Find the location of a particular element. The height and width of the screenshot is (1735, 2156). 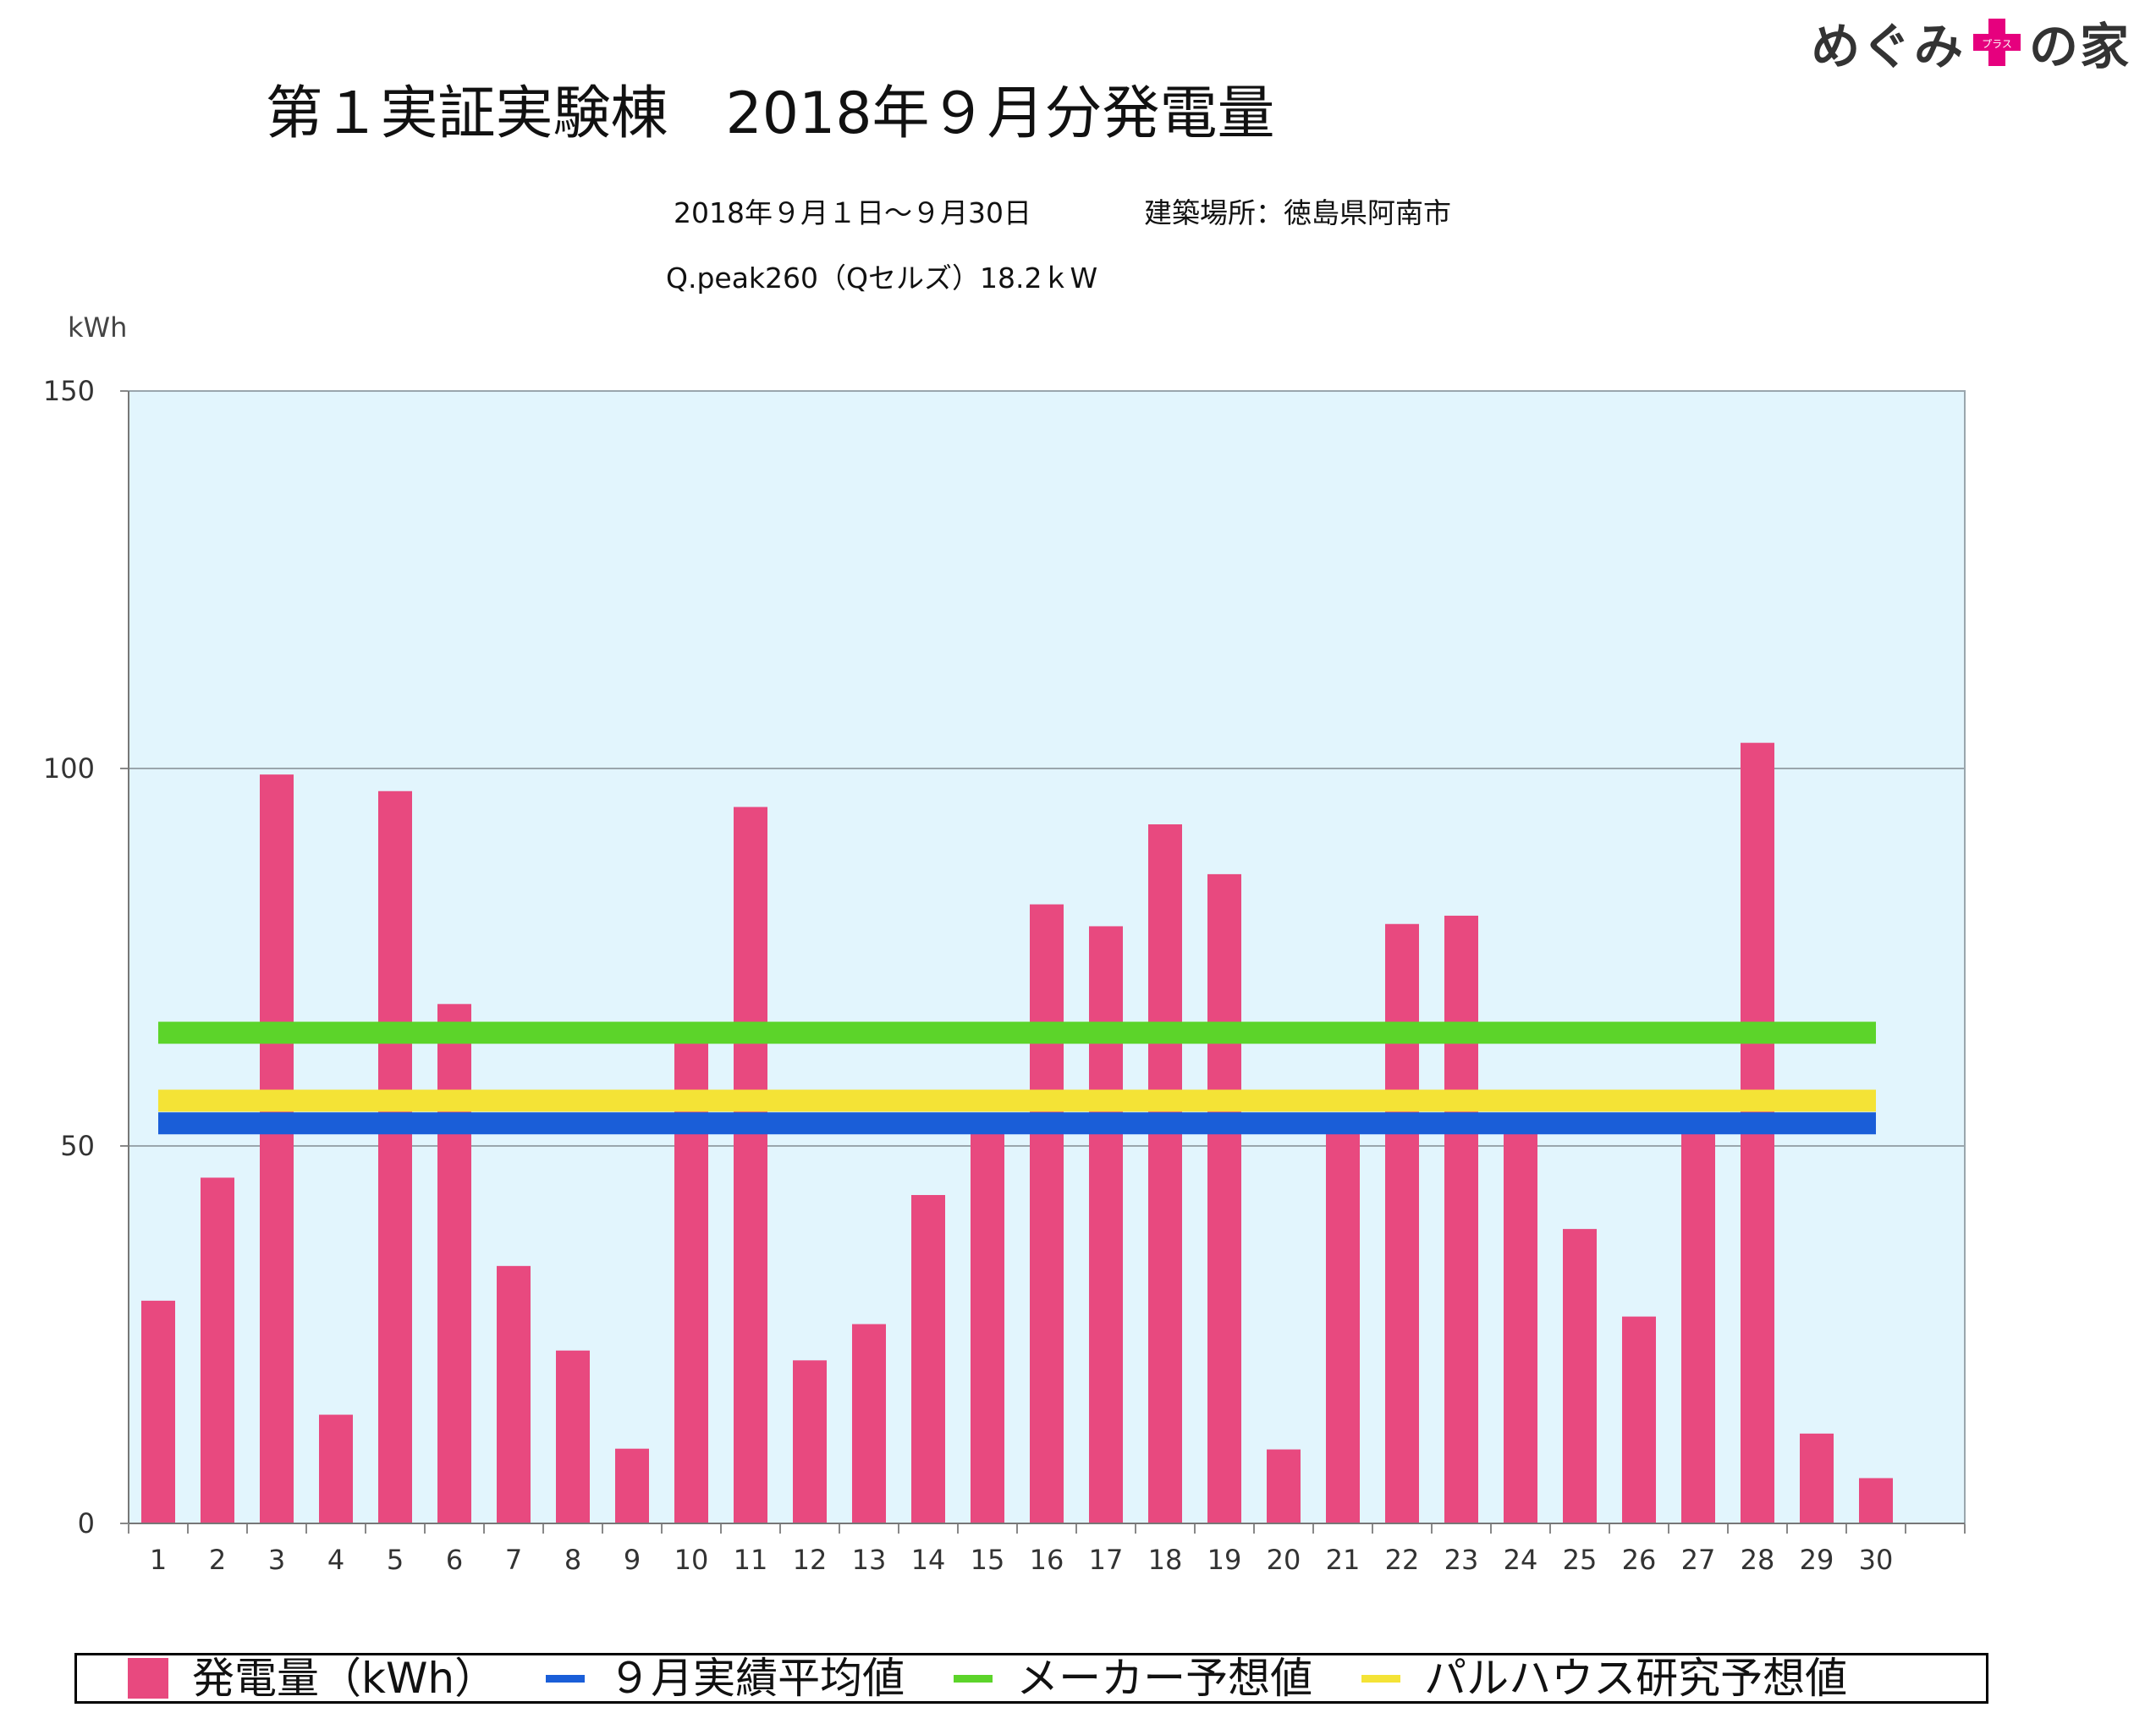

x-tick-label: 23 is located at coordinates (1461, 1560).